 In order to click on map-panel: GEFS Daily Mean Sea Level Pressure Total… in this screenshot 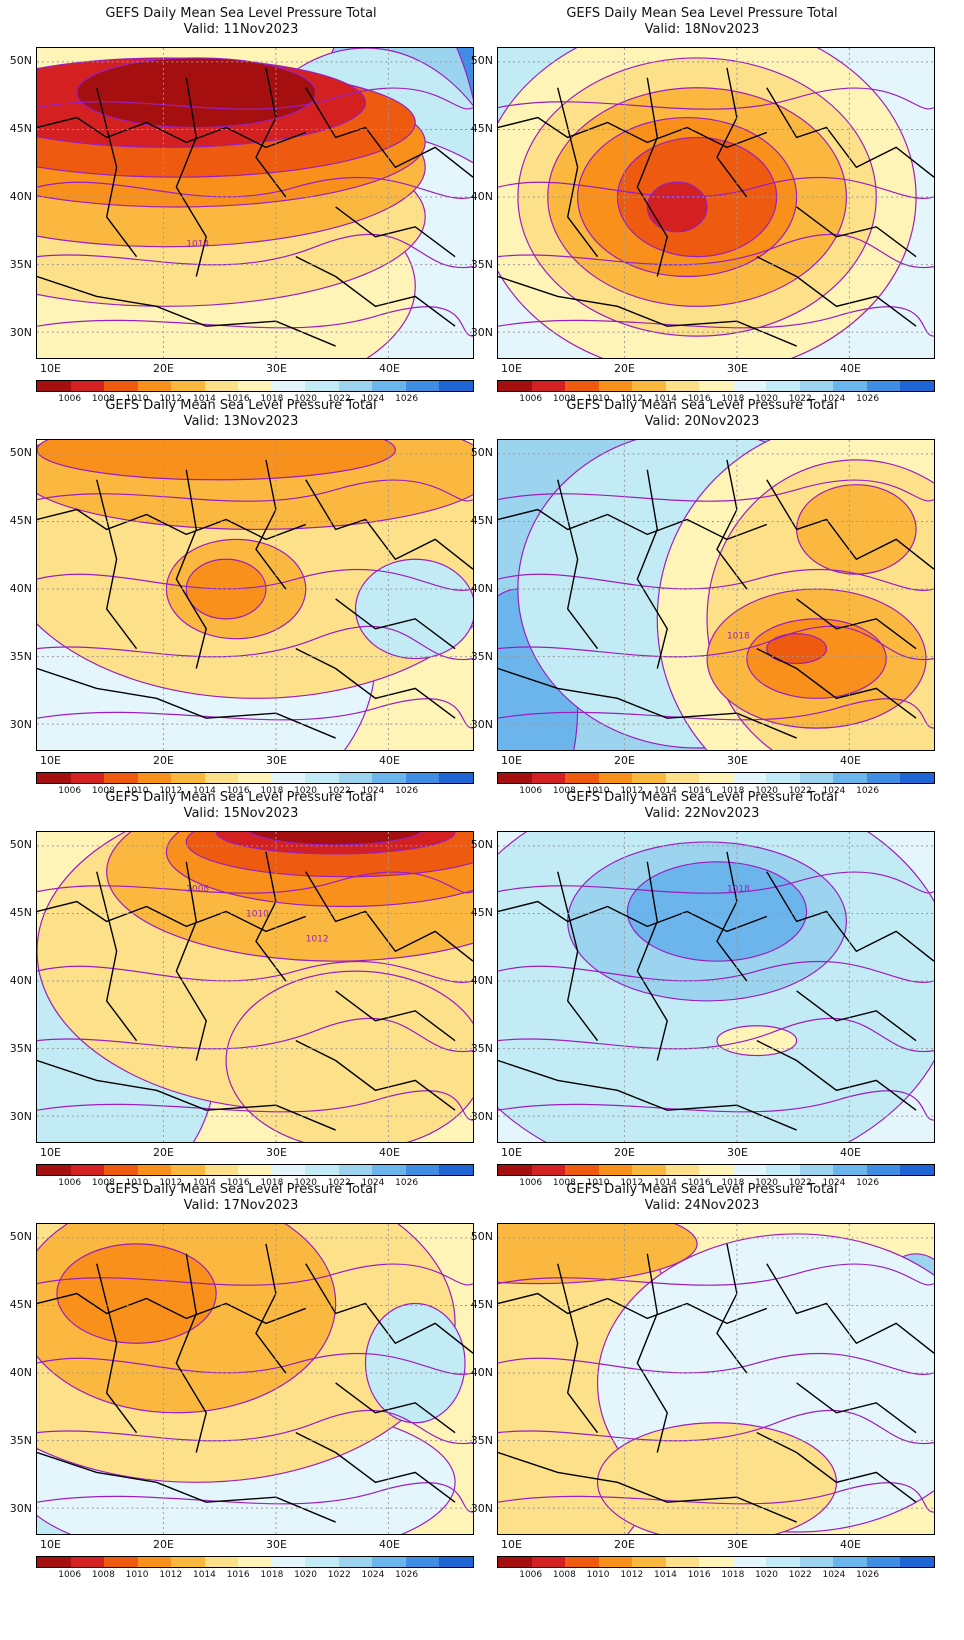, I will do `click(702, 205)`.